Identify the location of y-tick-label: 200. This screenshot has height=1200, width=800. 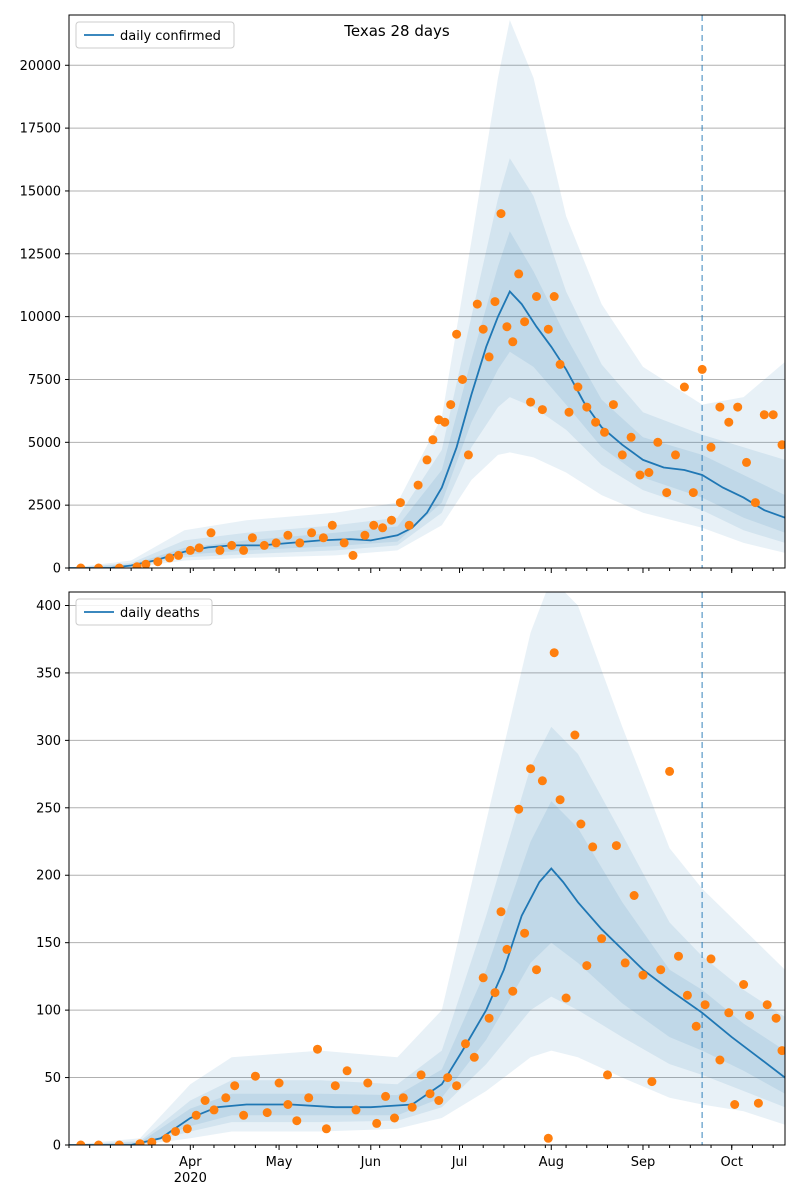
(48, 876).